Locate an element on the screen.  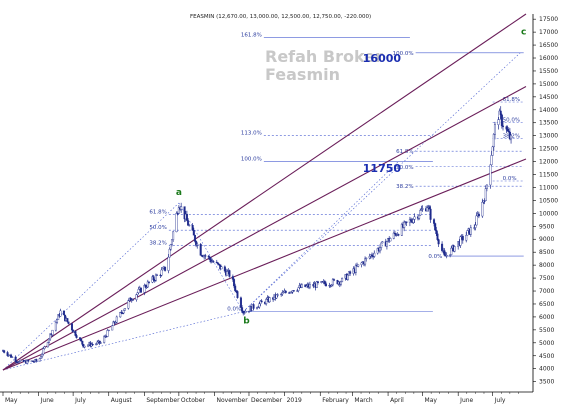
x-tick-label: 2019 is located at coordinates (294, 400).